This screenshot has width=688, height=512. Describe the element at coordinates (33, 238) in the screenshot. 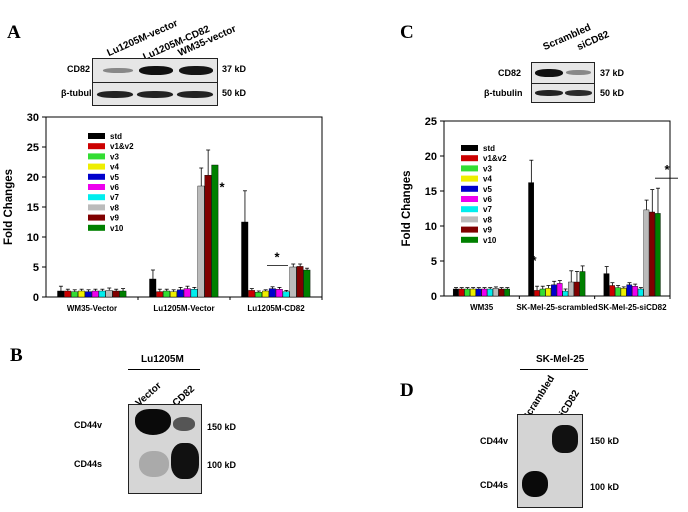

I see `chart-a-ytick-label-2: 10` at that location.